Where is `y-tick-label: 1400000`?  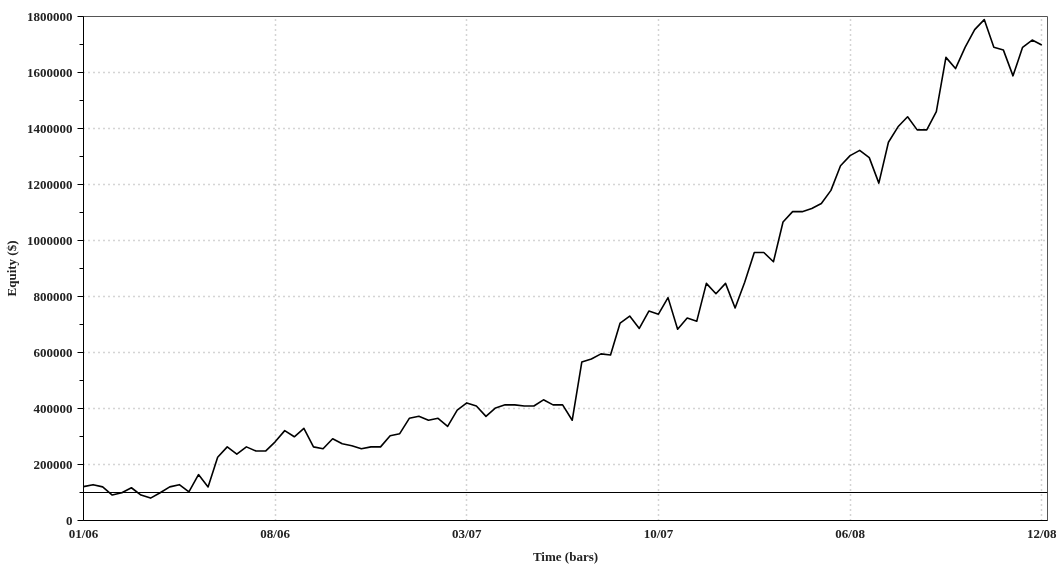 y-tick-label: 1400000 is located at coordinates (50, 128).